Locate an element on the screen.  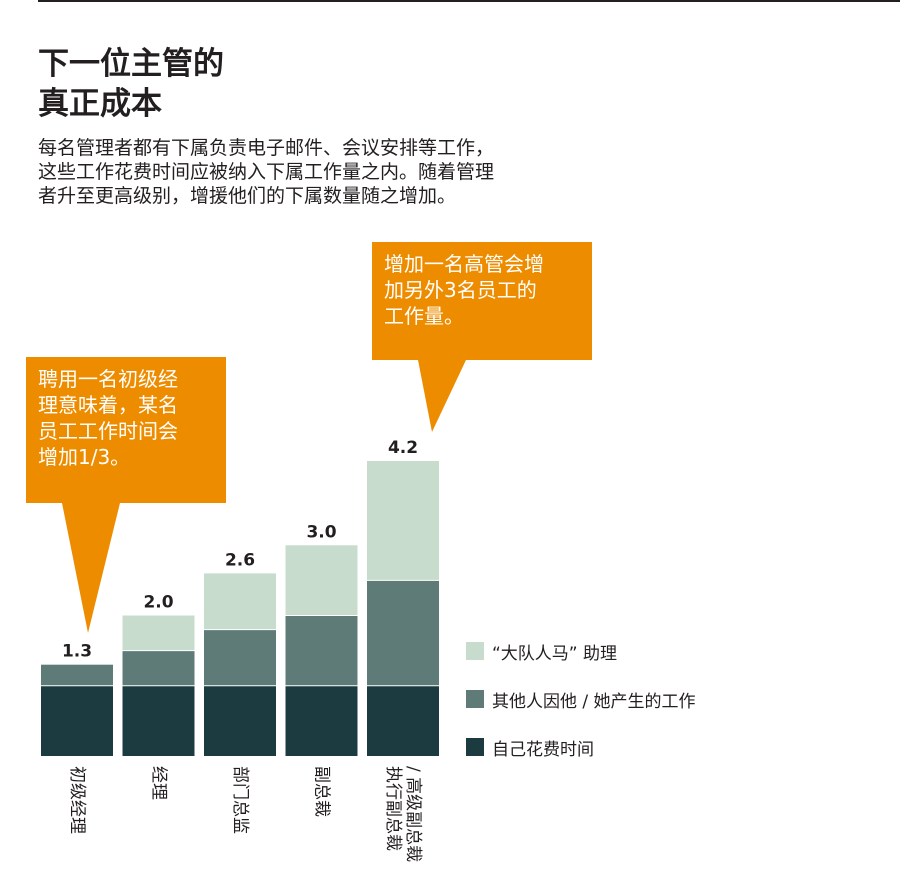
legend-item-own: 自己花费时间 is located at coordinates (581, 747).